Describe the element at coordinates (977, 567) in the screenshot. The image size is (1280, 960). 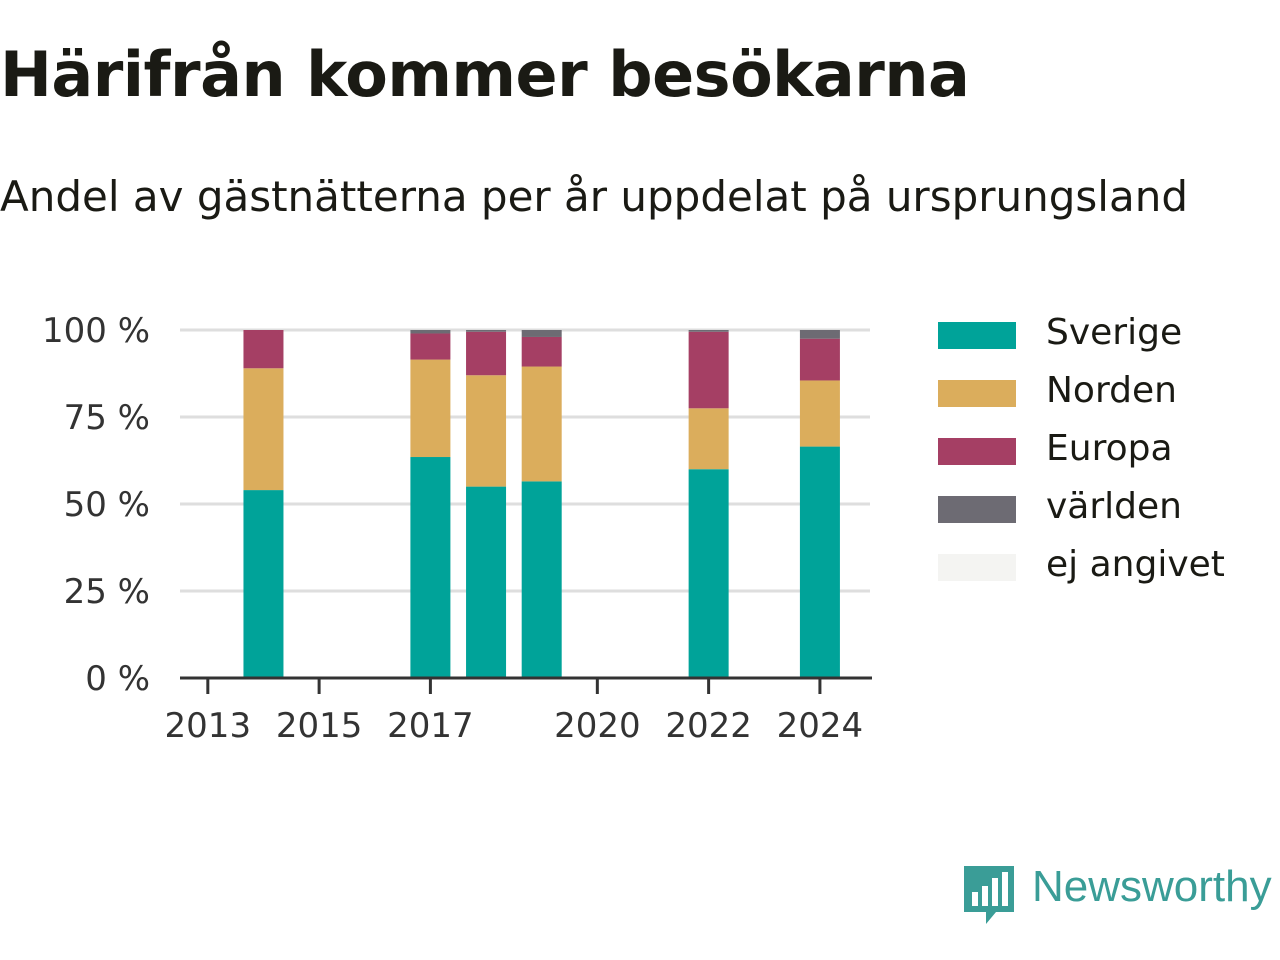
I see `legend-swatch-ej-angivet` at that location.